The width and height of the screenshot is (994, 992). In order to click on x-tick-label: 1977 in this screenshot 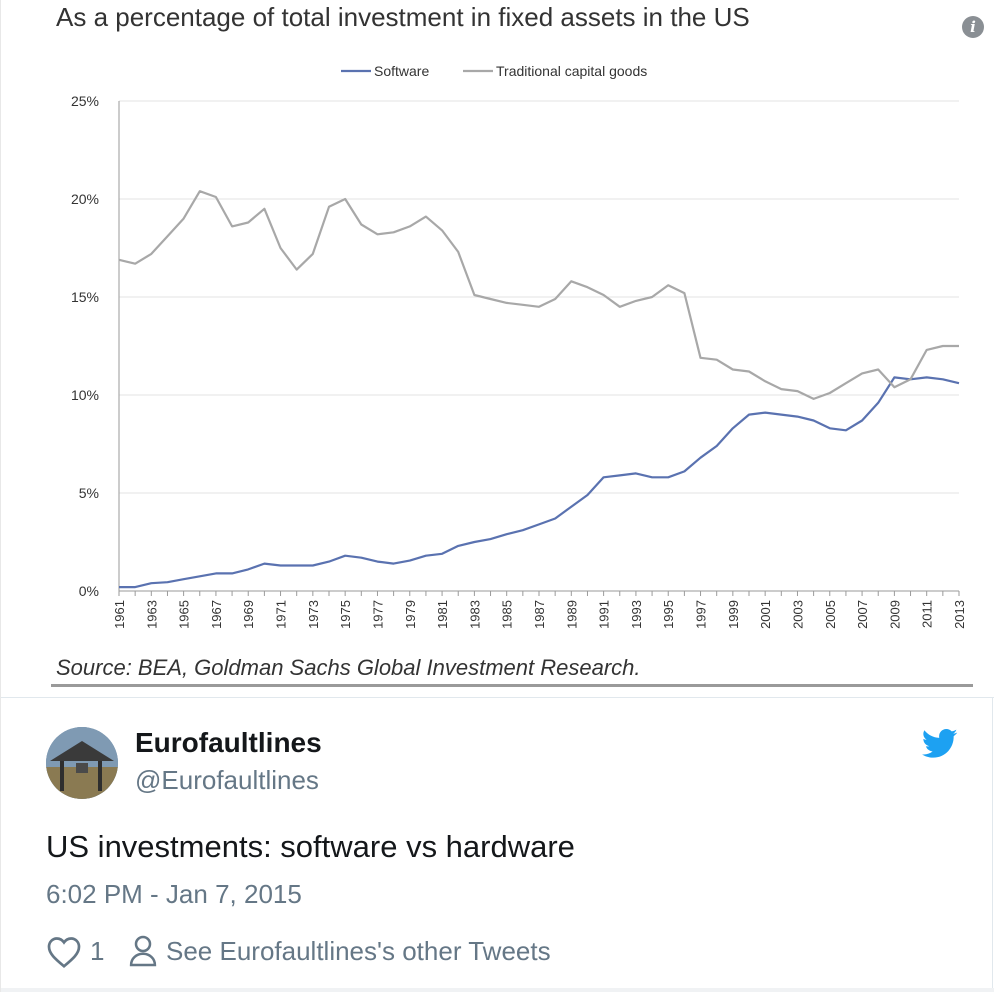, I will do `click(377, 614)`.